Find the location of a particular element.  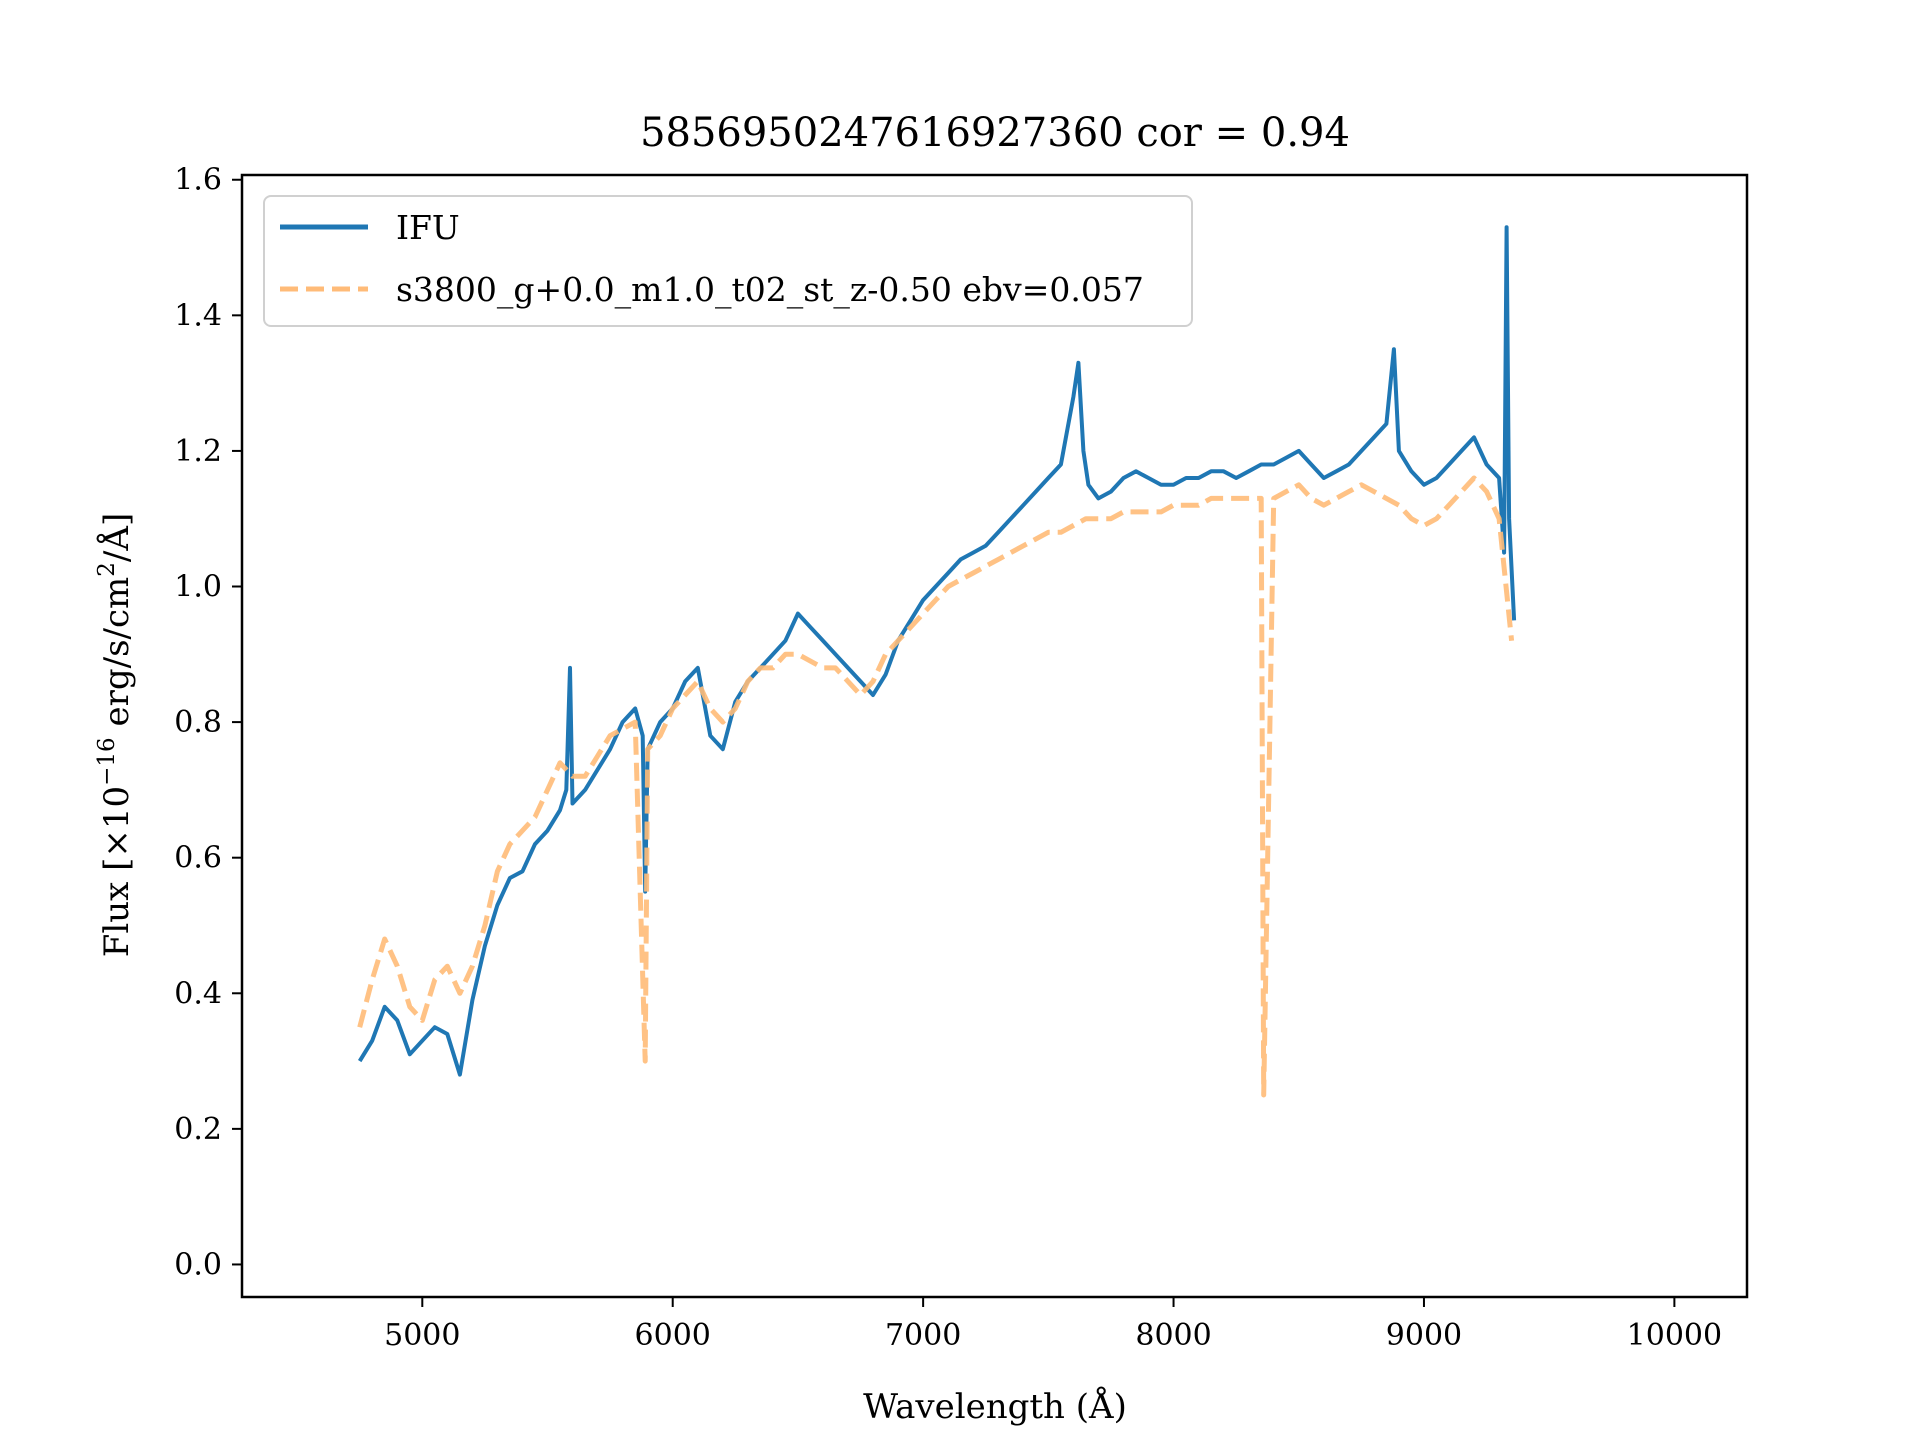

x-axis-label: Wavelength (Å) is located at coordinates (995, 1406).